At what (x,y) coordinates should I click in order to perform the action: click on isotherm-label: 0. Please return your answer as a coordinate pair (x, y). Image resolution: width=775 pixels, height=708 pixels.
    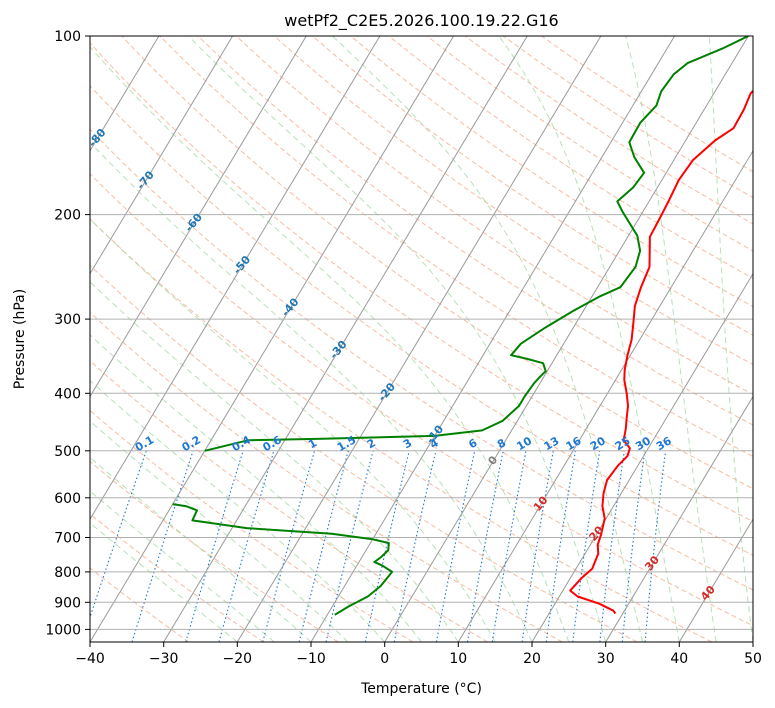
    Looking at the image, I should click on (492, 460).